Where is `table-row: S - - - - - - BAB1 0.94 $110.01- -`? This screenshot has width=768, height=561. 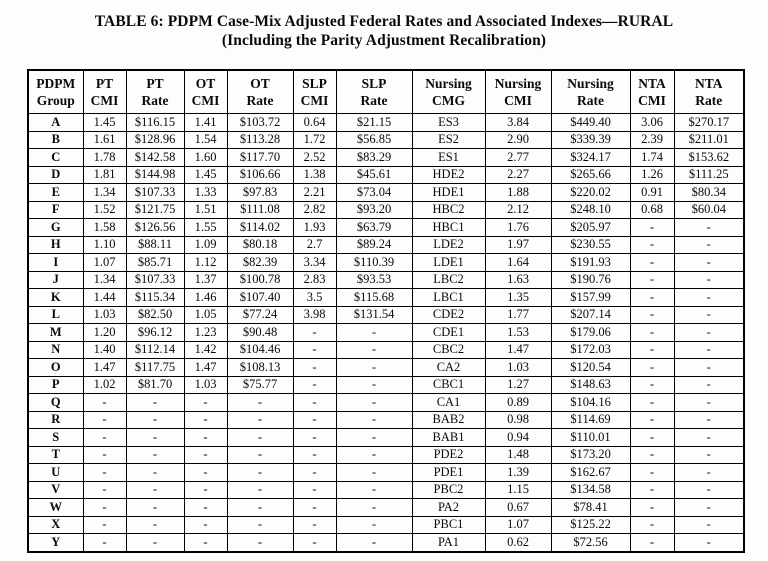 table-row: S - - - - - - BAB1 0.94 $110.01- - is located at coordinates (386, 437).